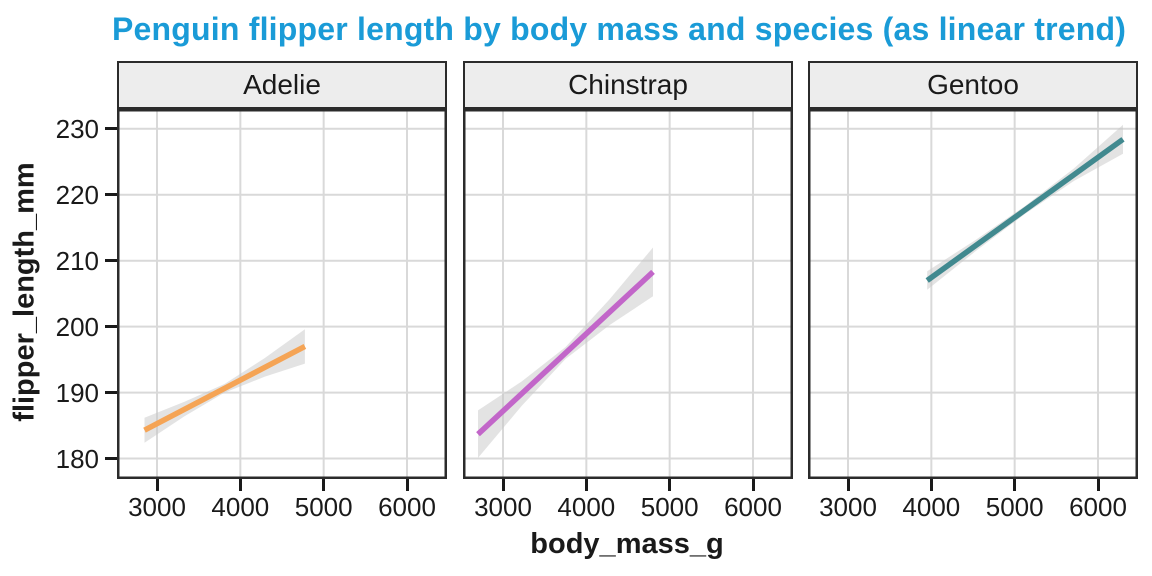 The height and width of the screenshot is (576, 1152). I want to click on y-tick-label: 190, so click(77, 392).